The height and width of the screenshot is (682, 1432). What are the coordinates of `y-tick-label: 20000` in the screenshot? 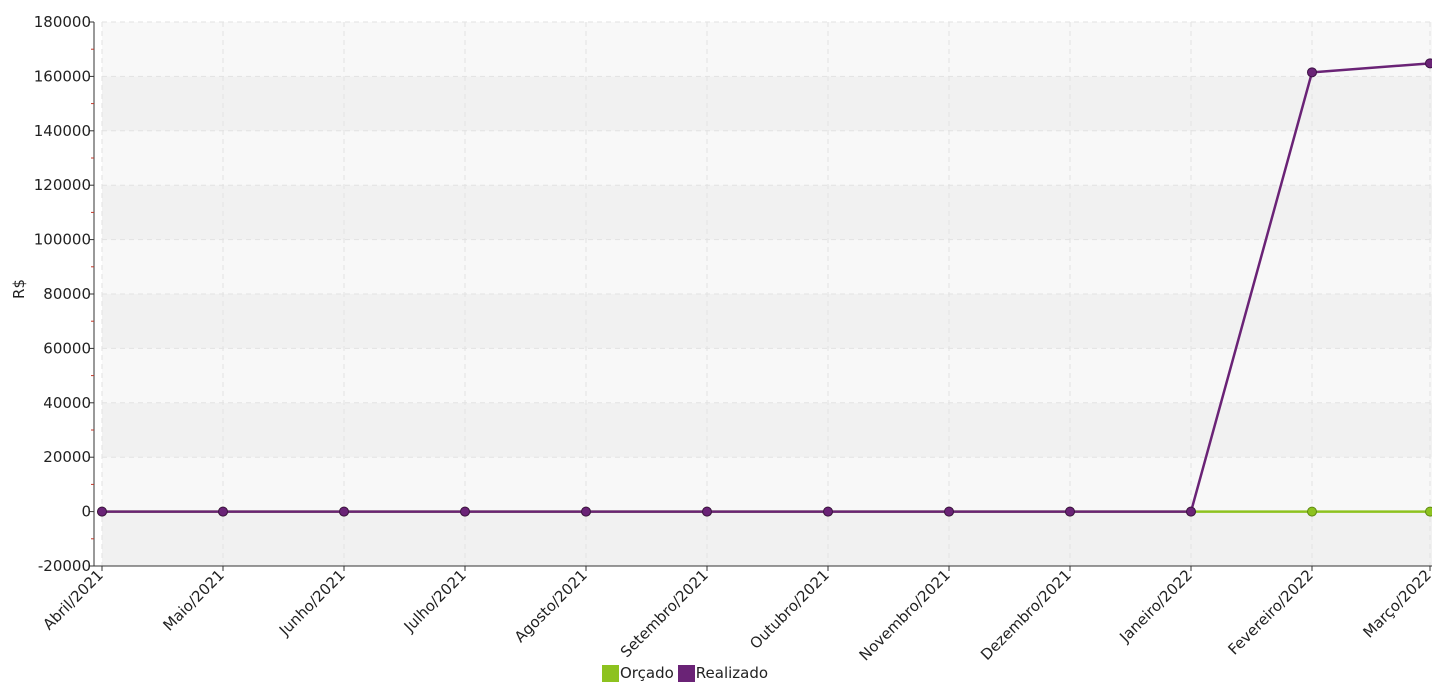 It's located at (67, 457).